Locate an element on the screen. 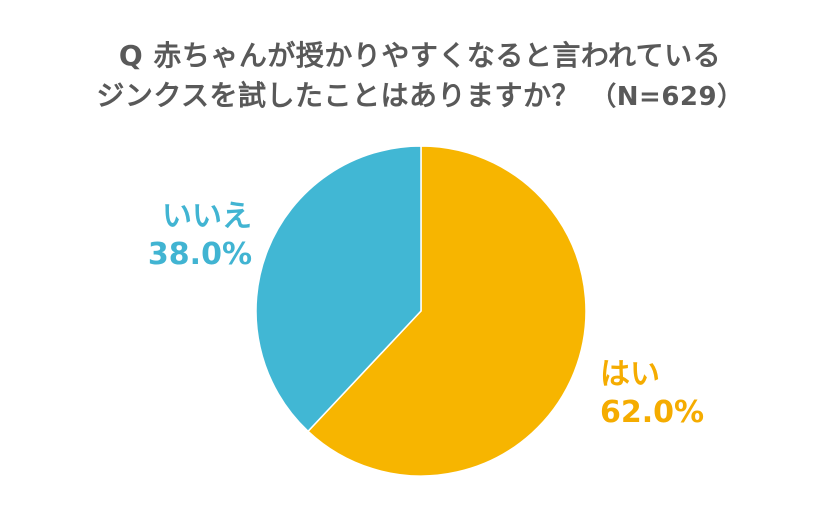 The image size is (840, 526). slice-label-no-value: 38.0% is located at coordinates (199, 254).